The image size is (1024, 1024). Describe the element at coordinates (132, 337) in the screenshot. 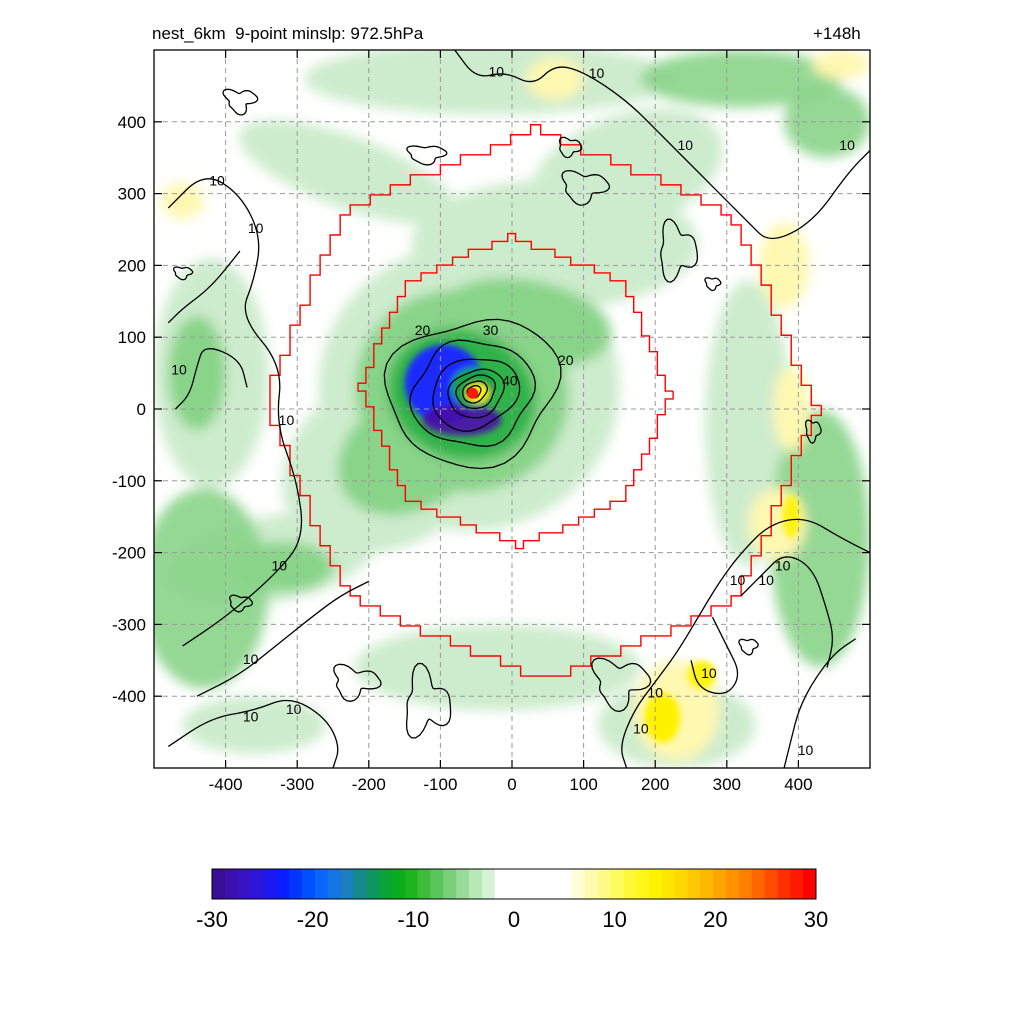

I see `y-tick-label-3: 100` at that location.